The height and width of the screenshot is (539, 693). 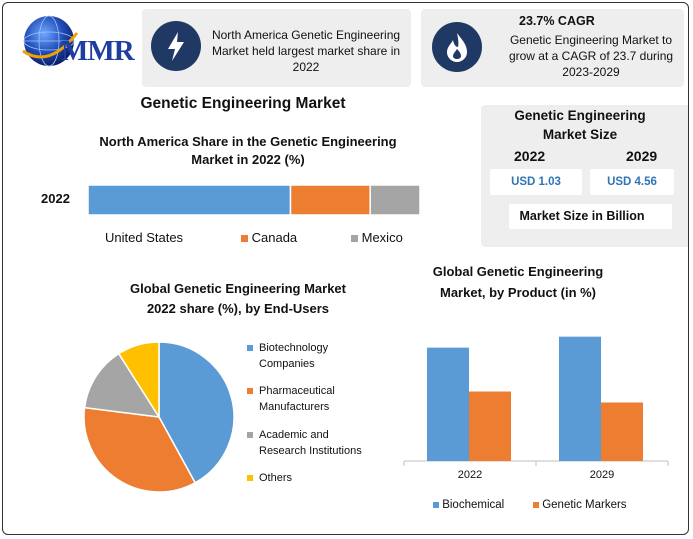 What do you see at coordinates (470, 475) in the screenshot?
I see `x-tick-label-2022: 2022` at bounding box center [470, 475].